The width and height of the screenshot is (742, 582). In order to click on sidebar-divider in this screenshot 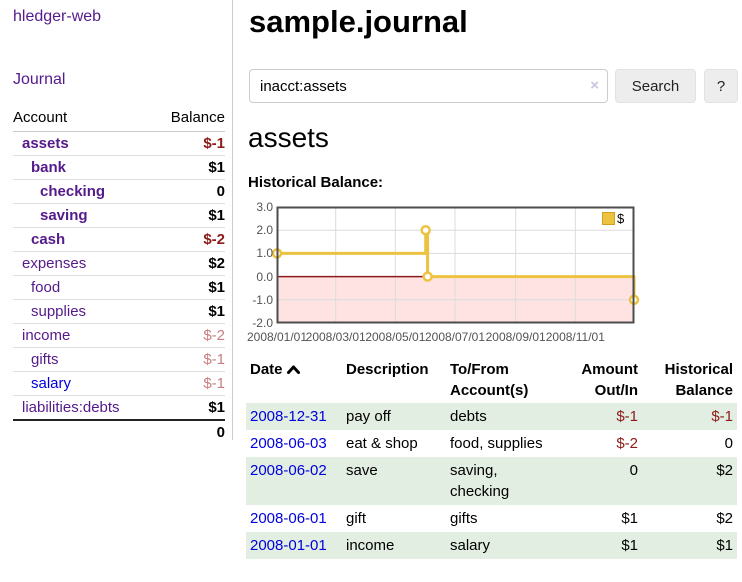, I will do `click(232, 220)`.